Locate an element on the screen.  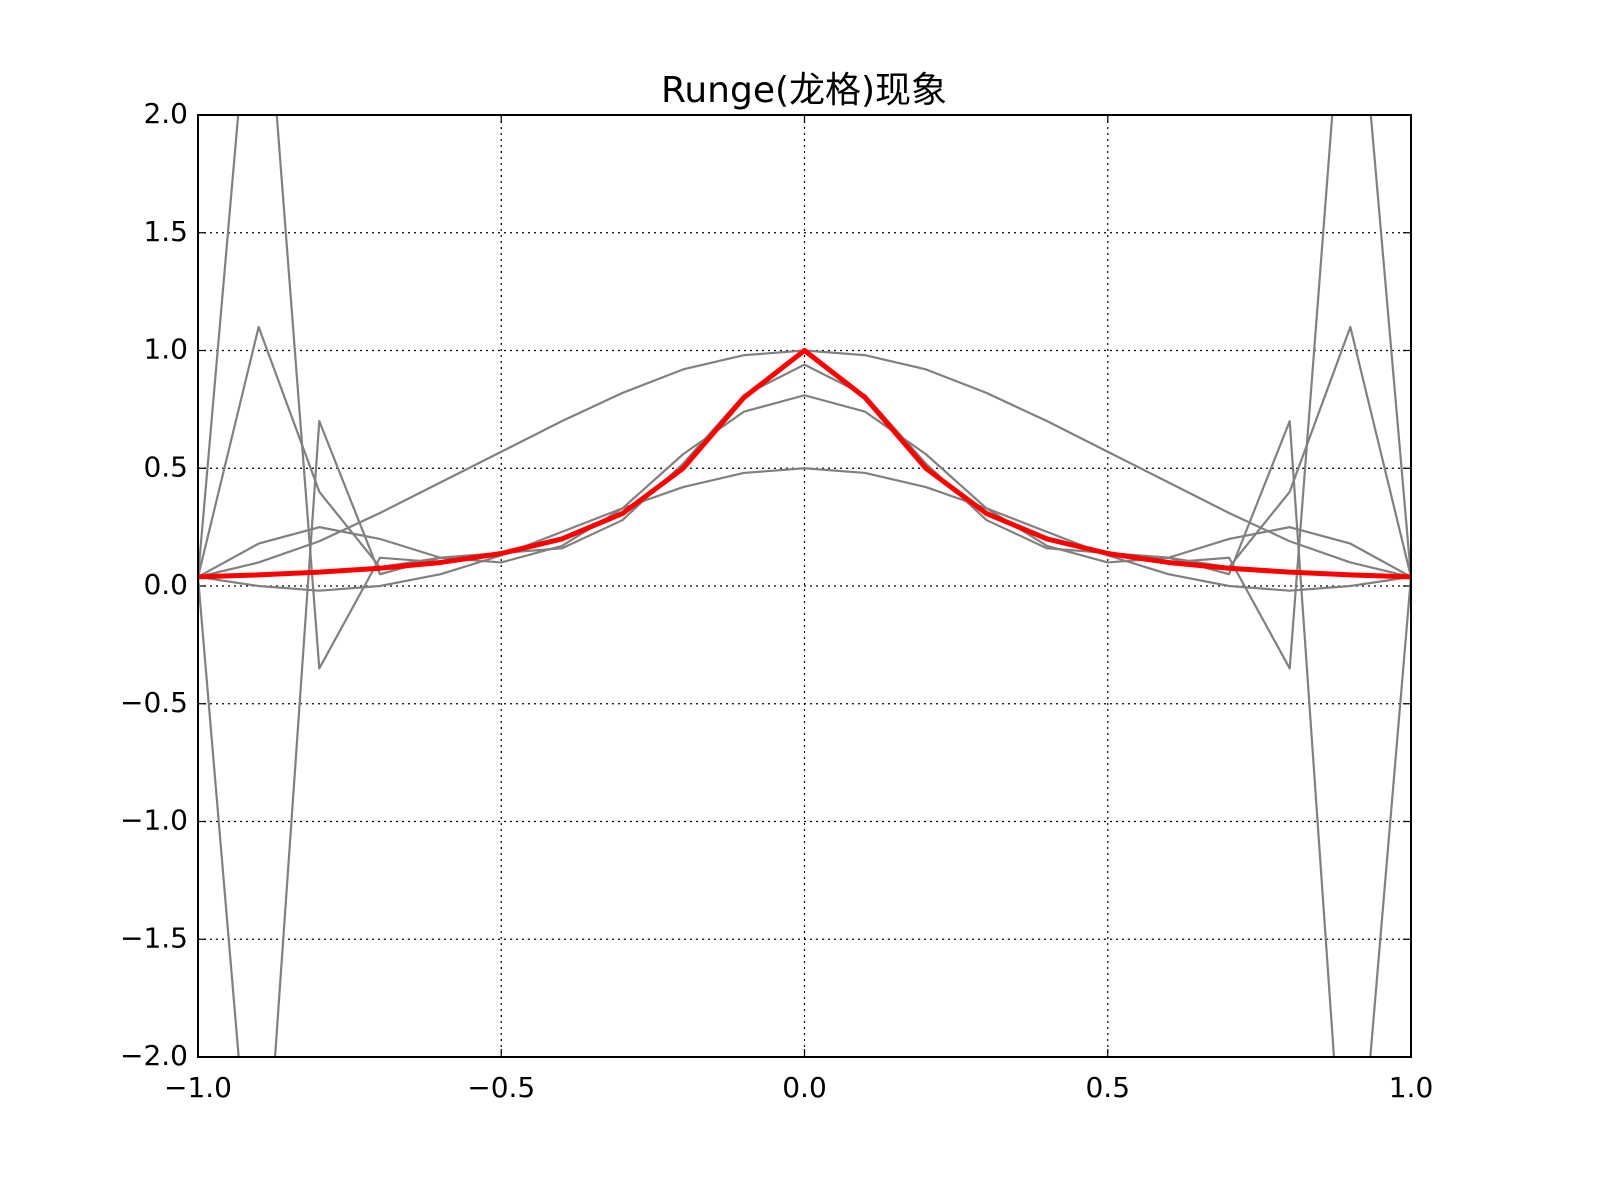
x-tick-label: −0.5 is located at coordinates (501, 1087).